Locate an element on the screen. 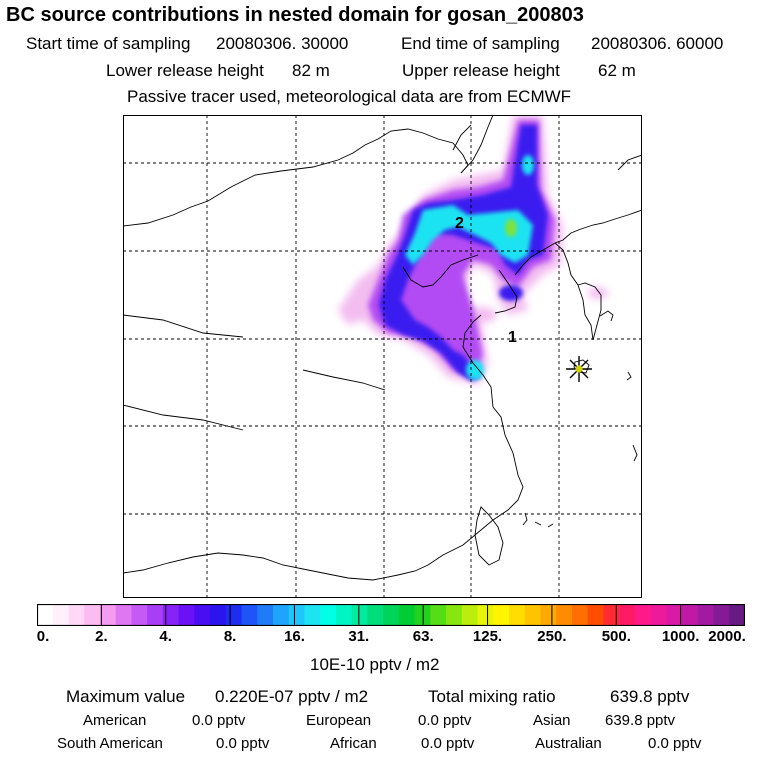 The image size is (768, 768). max-value: 0.220E-07 pptv / m2 is located at coordinates (292, 696).